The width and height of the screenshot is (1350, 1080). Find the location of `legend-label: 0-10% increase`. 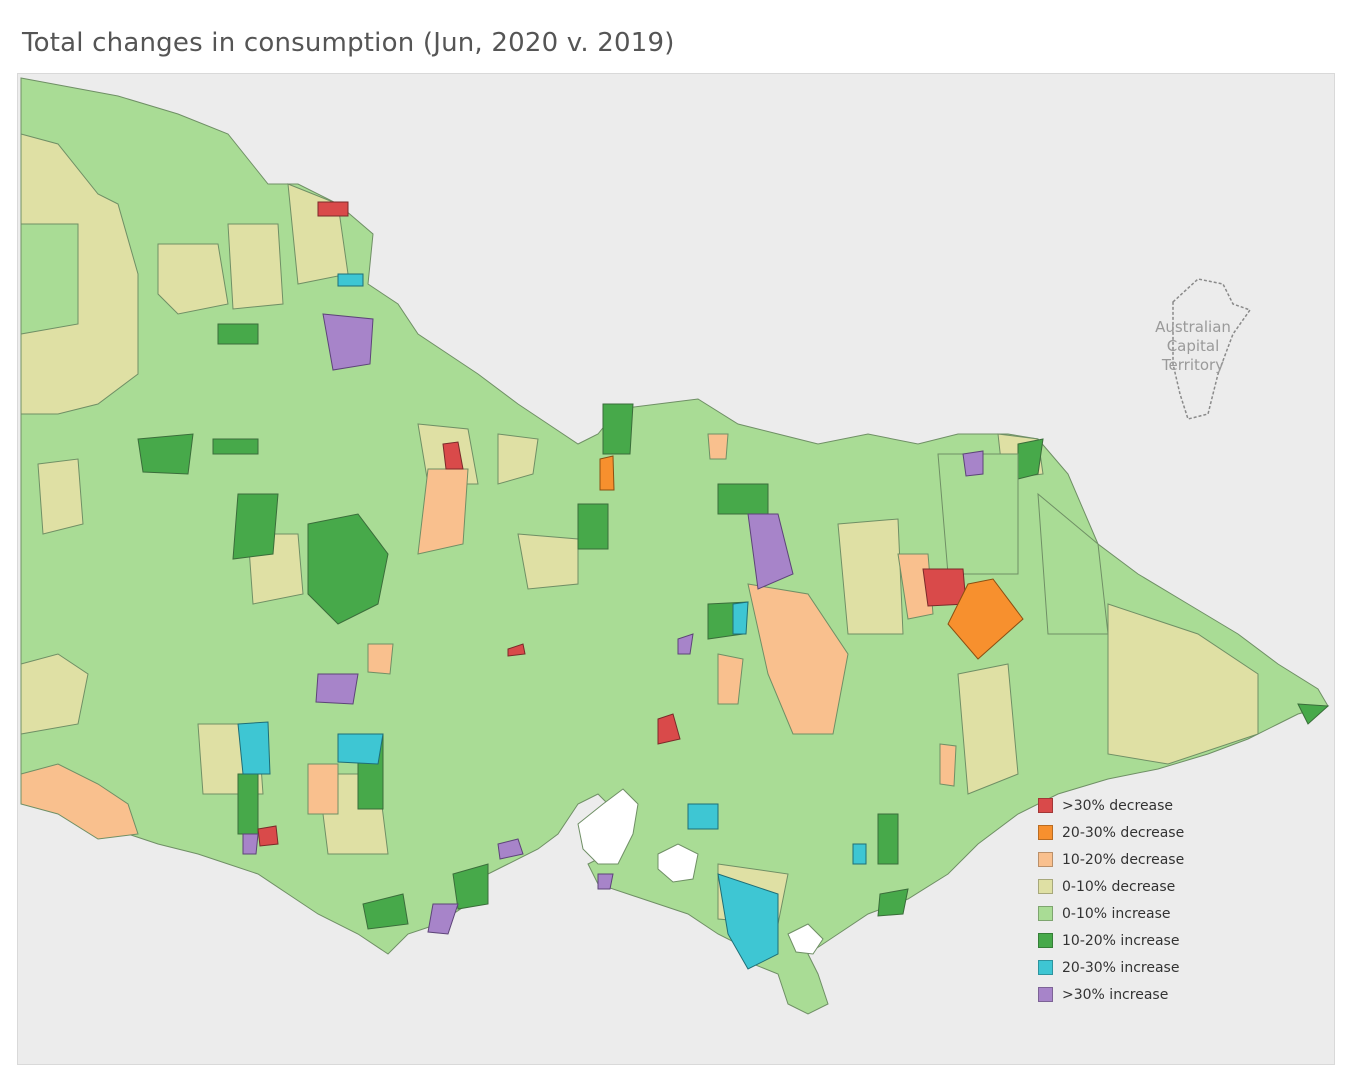

legend-label: 0-10% increase is located at coordinates (1116, 913).